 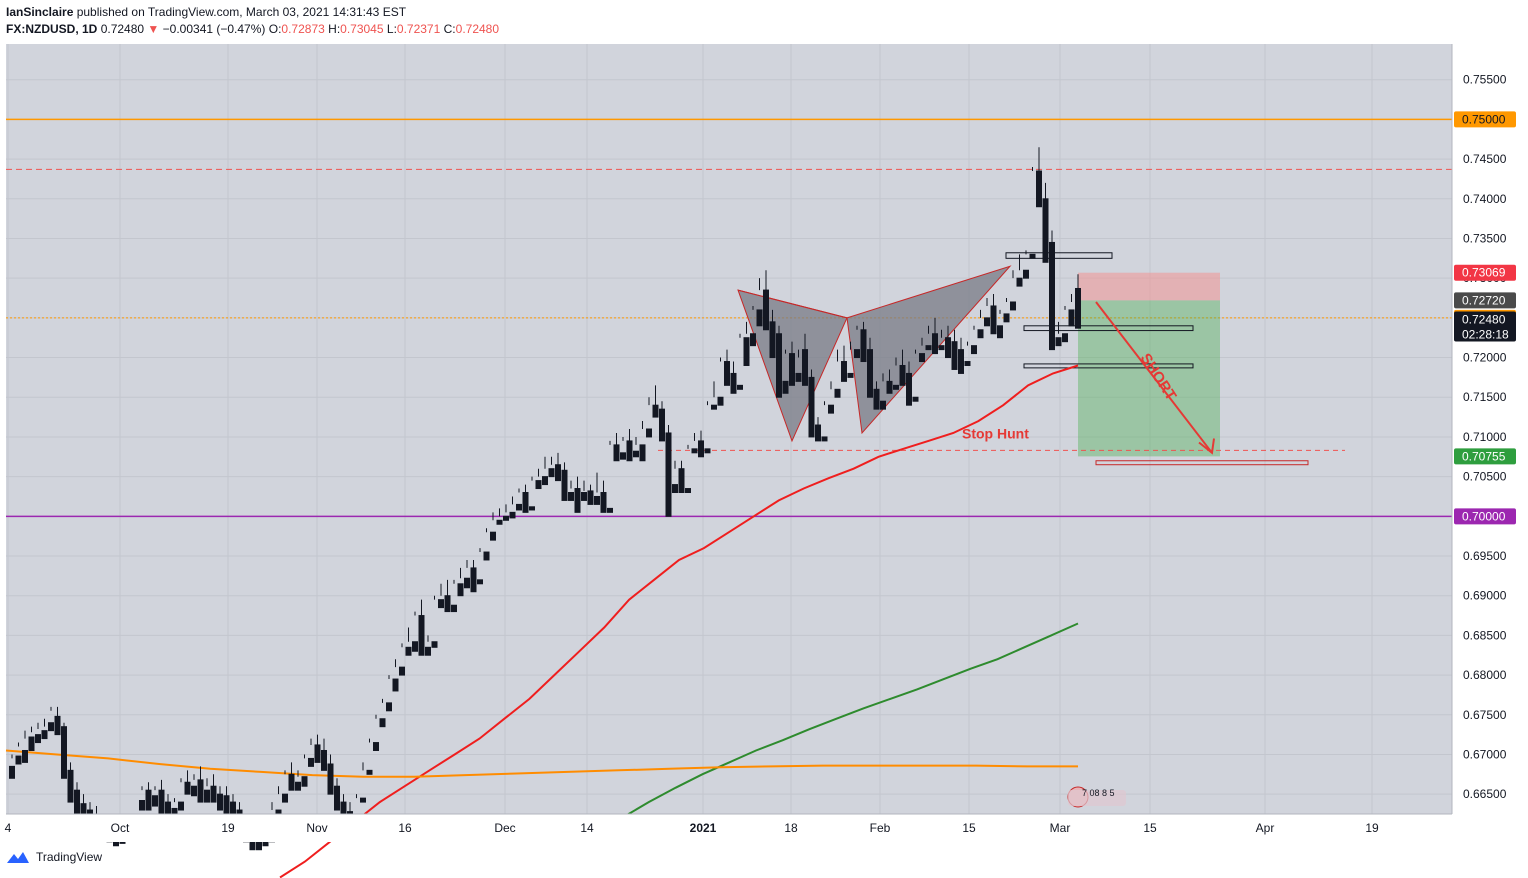 I want to click on symbol-label: FX:NZDUSD, 1D, so click(x=52, y=29).